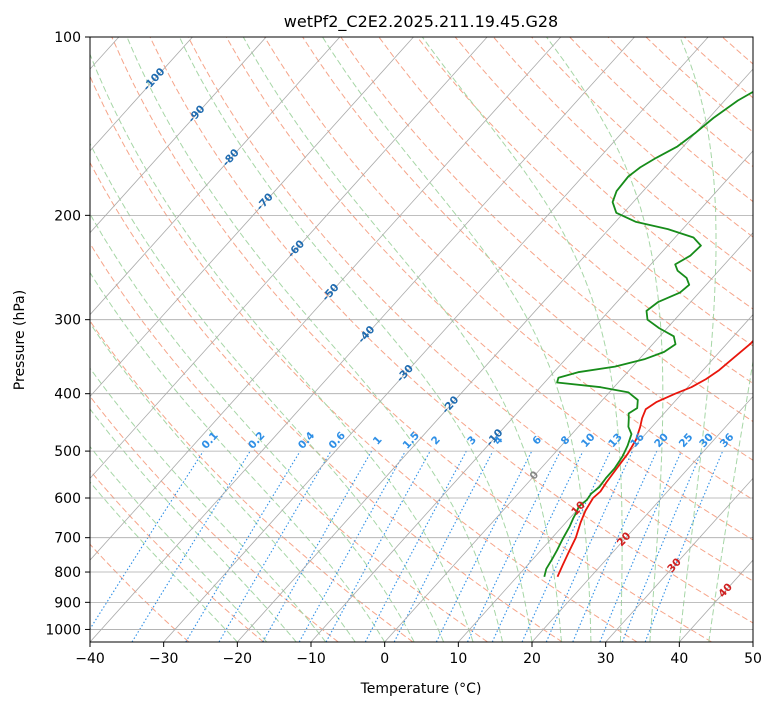 Image resolution: width=775 pixels, height=708 pixels. Describe the element at coordinates (367, 335) in the screenshot. I see `isotherm-label: -40` at that location.